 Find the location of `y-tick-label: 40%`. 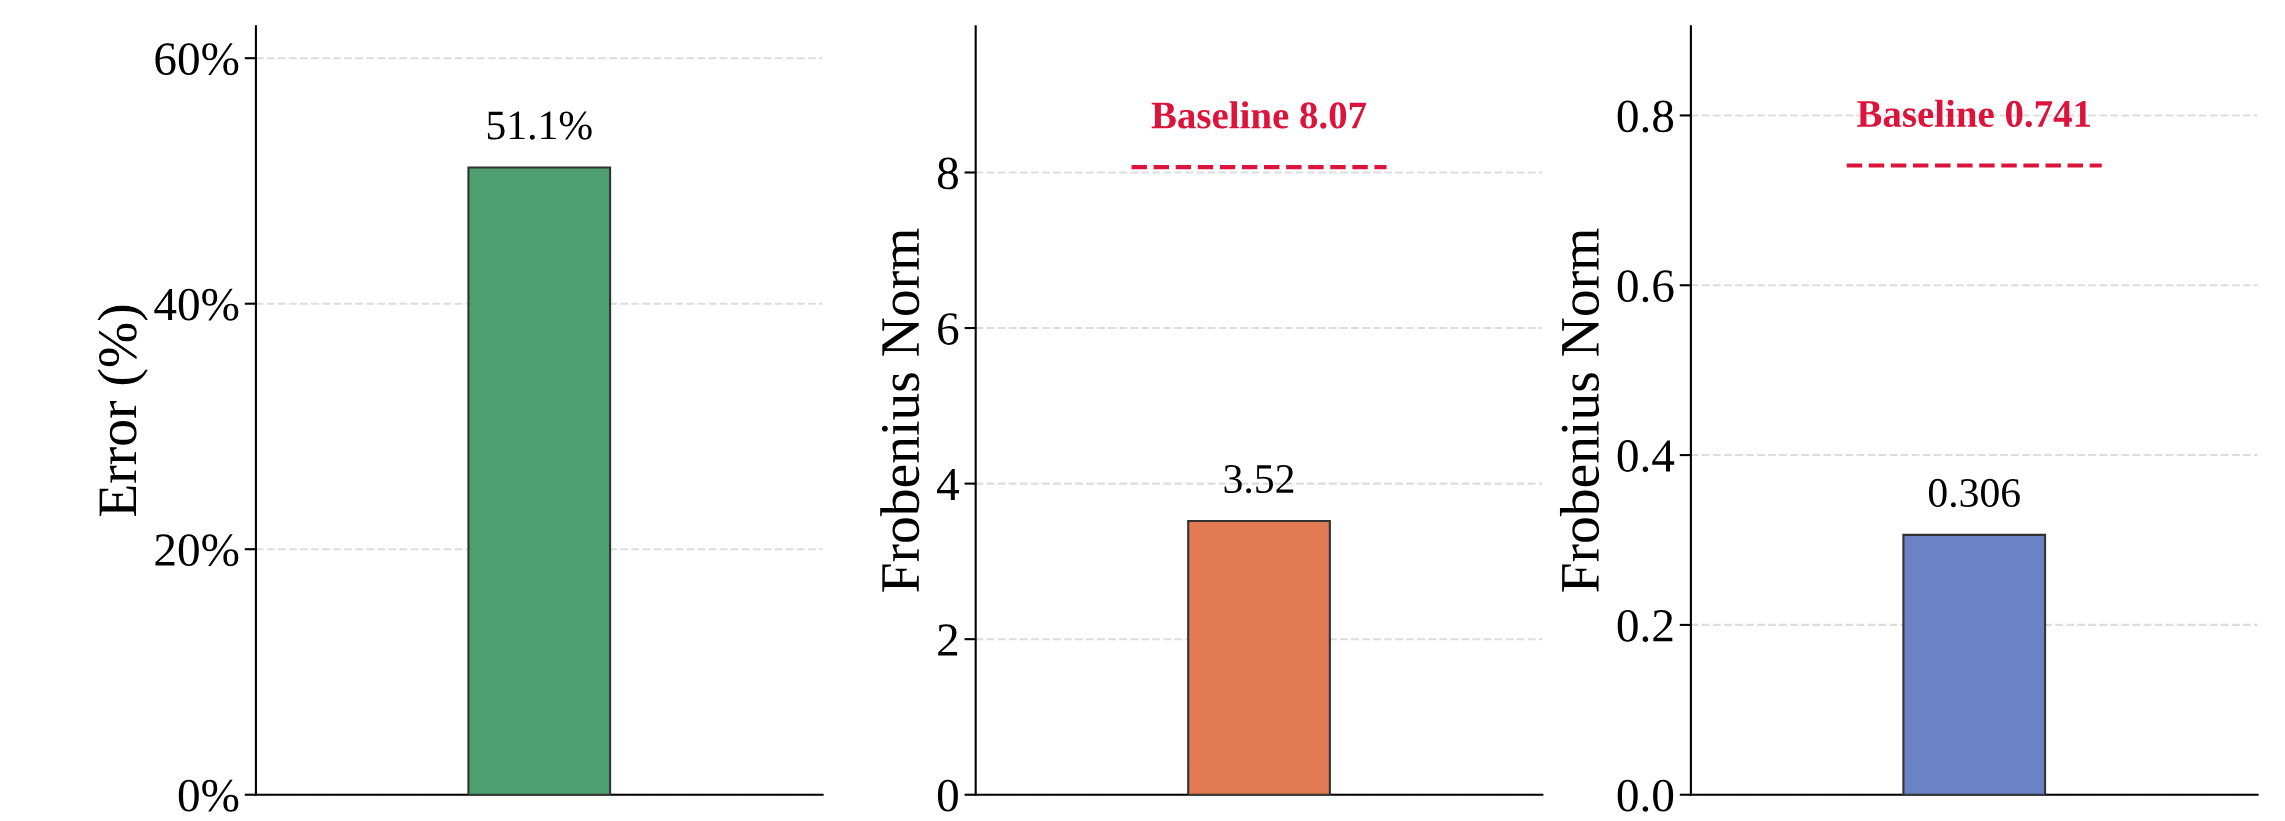

y-tick-label: 40% is located at coordinates (196, 304).